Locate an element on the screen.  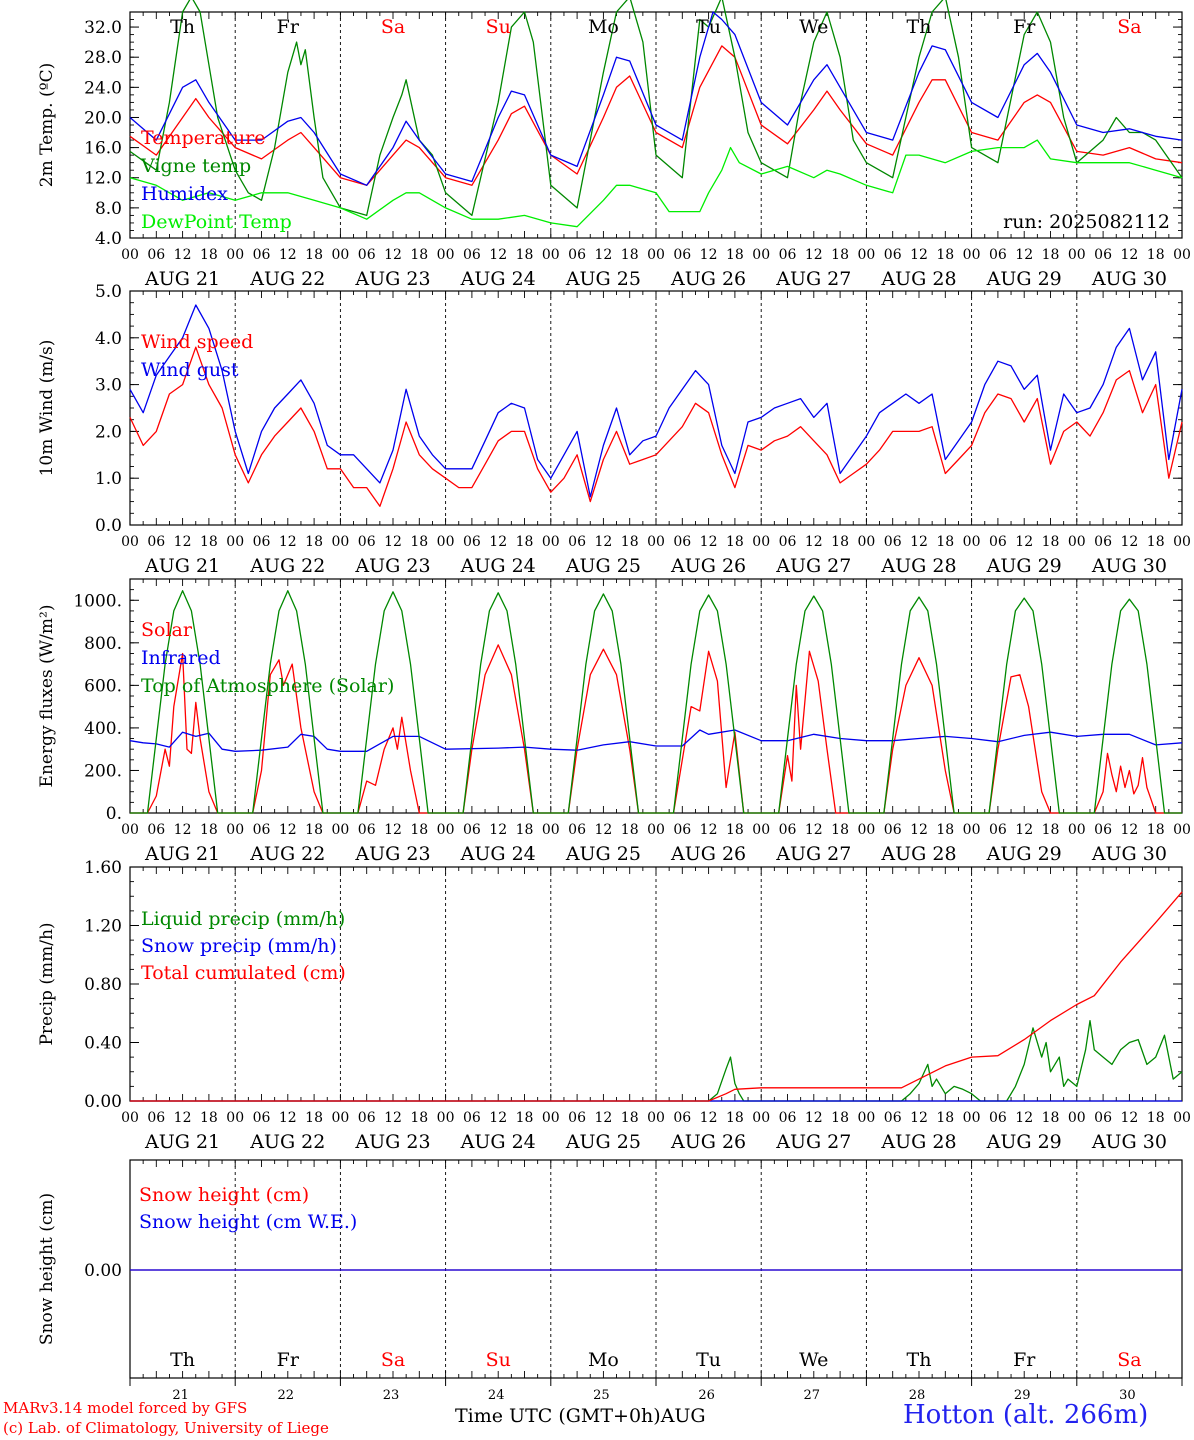
weekday-label: Th is located at coordinates (182, 27).